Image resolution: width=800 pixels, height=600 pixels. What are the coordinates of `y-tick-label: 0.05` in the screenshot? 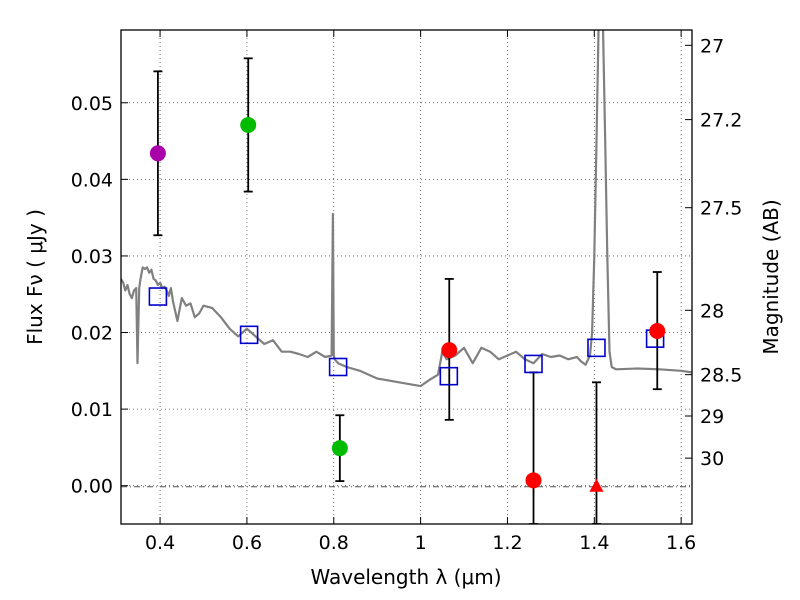 It's located at (92, 104).